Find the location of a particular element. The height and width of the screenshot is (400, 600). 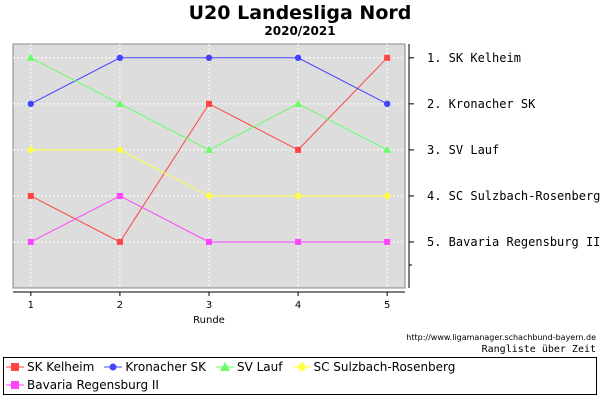

legend-item: Kronacher SK is located at coordinates (155, 367).